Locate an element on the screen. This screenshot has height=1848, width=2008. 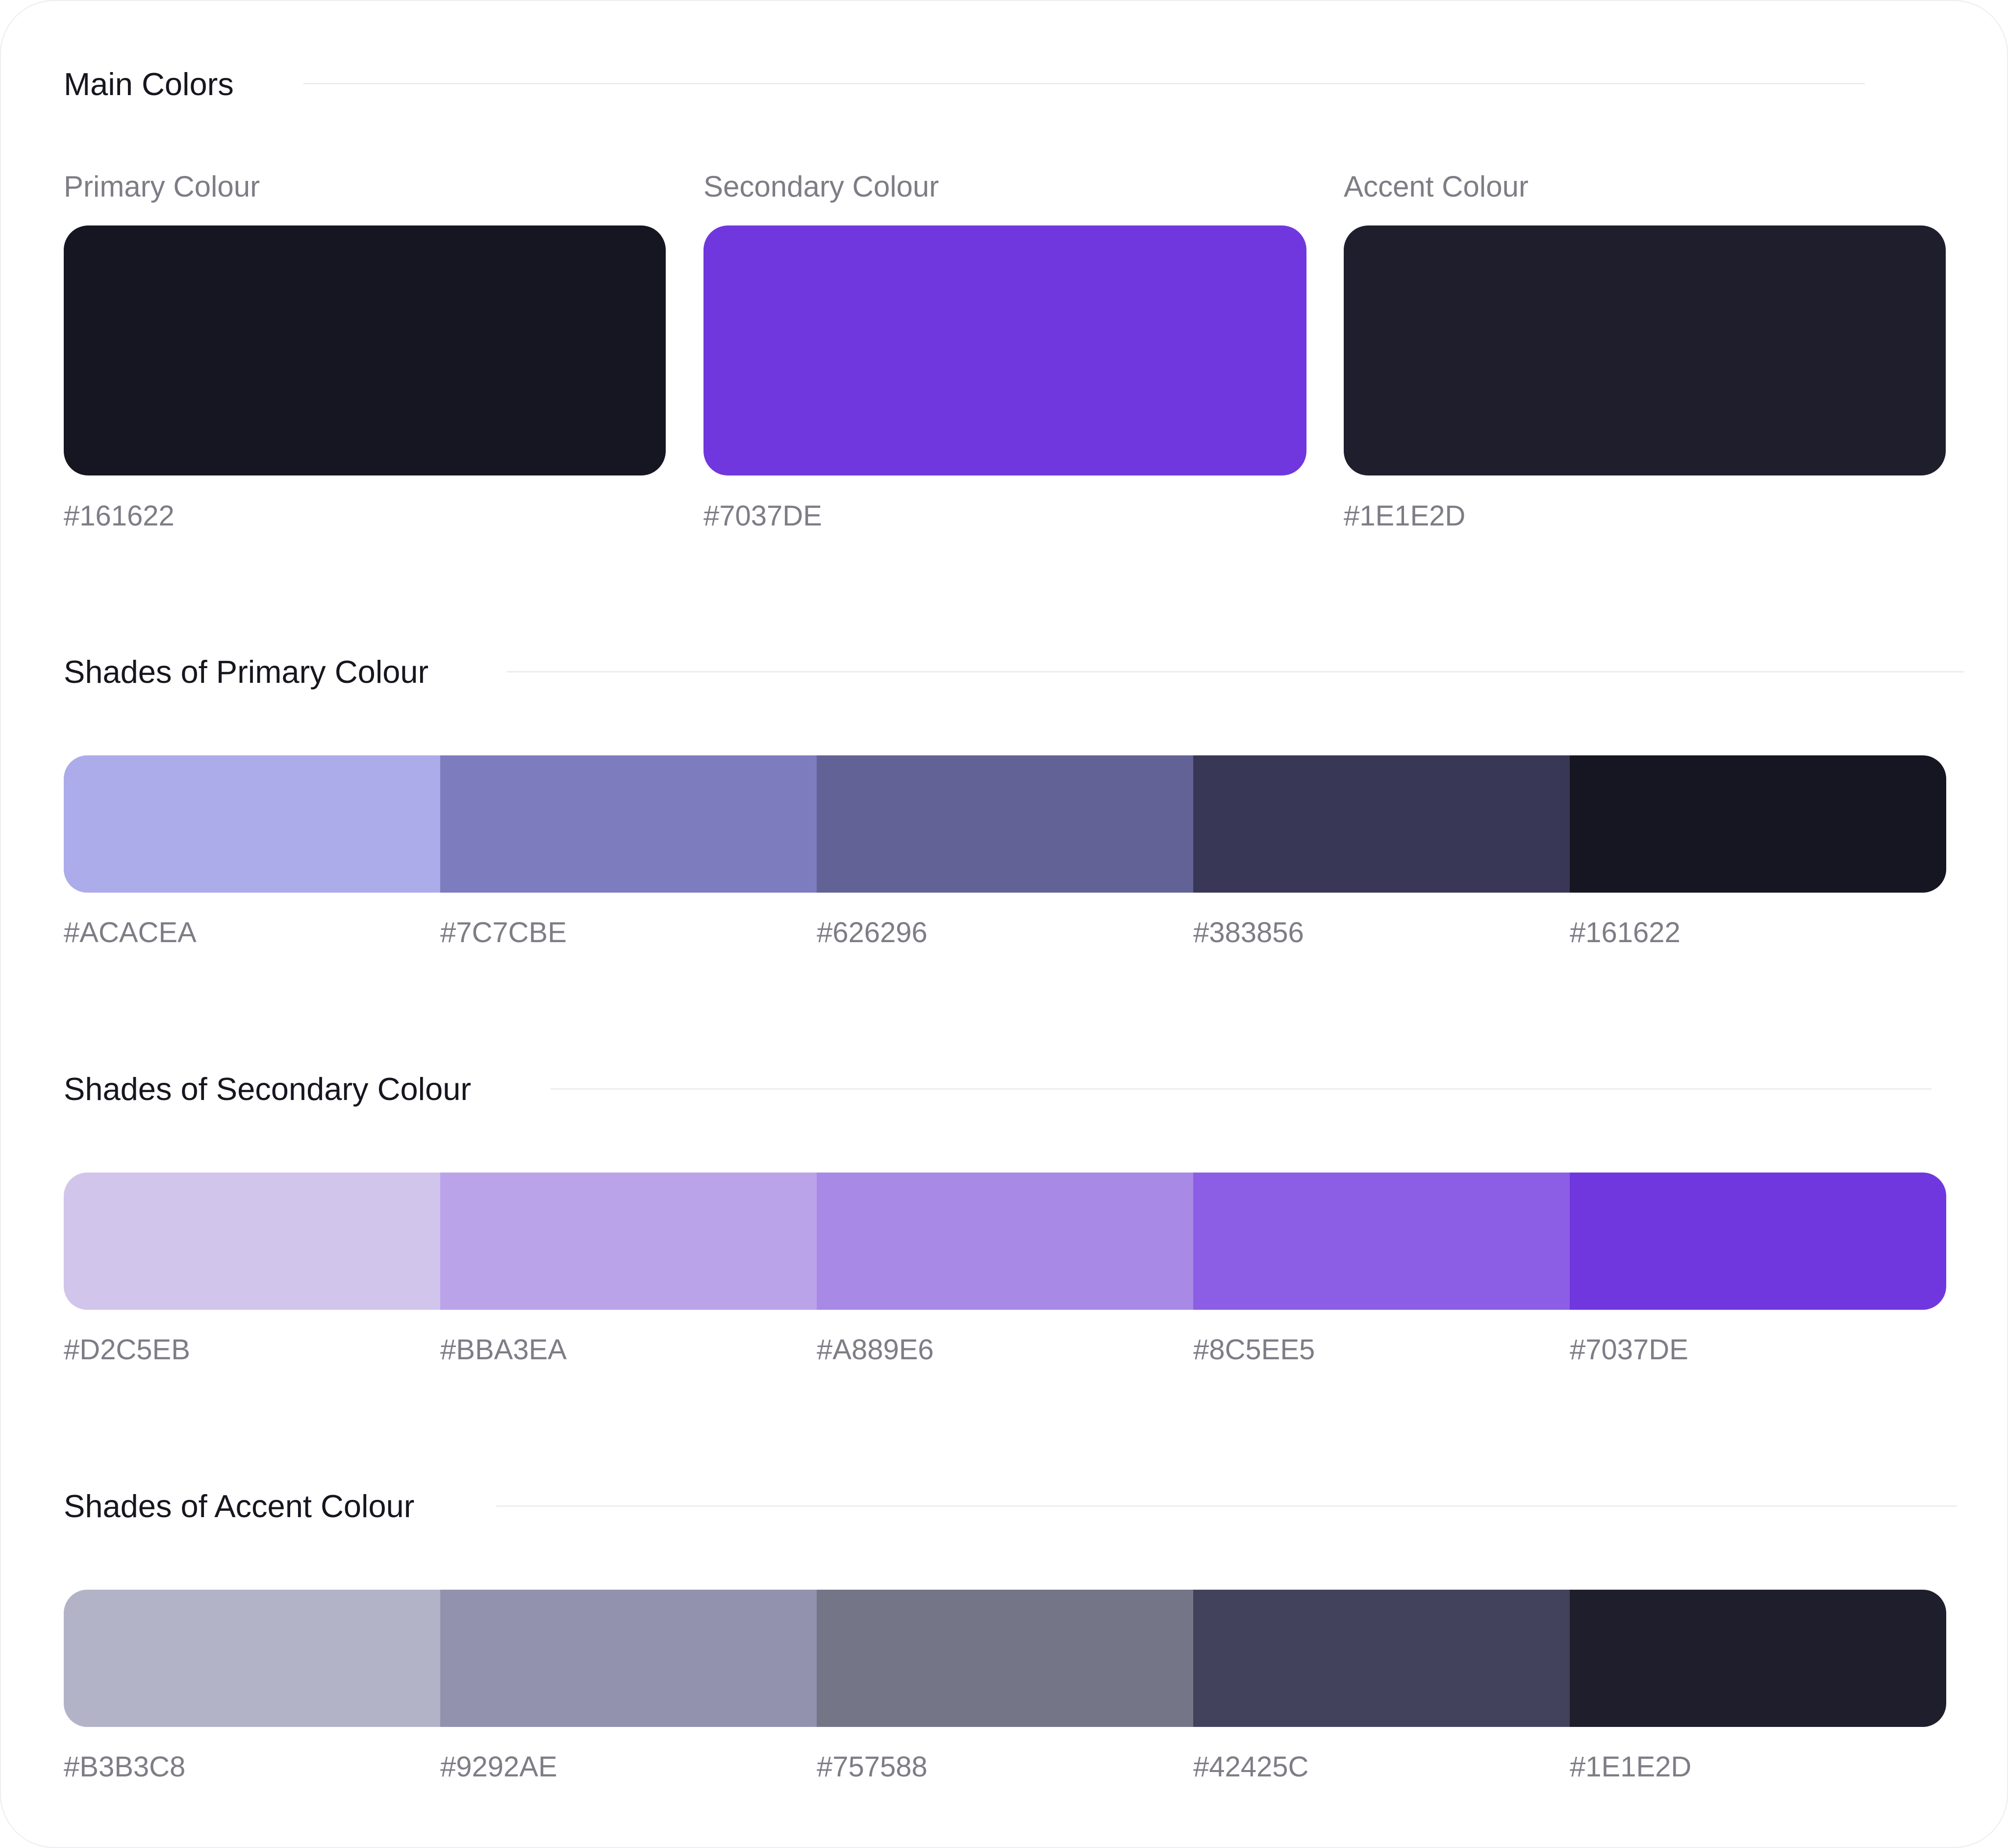
accent-colour-hex: #1E1E2D is located at coordinates (1405, 516).